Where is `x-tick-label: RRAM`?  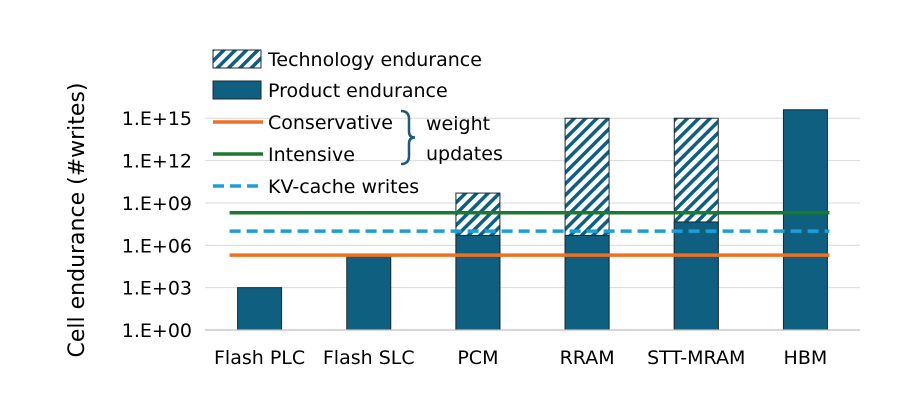 x-tick-label: RRAM is located at coordinates (587, 358).